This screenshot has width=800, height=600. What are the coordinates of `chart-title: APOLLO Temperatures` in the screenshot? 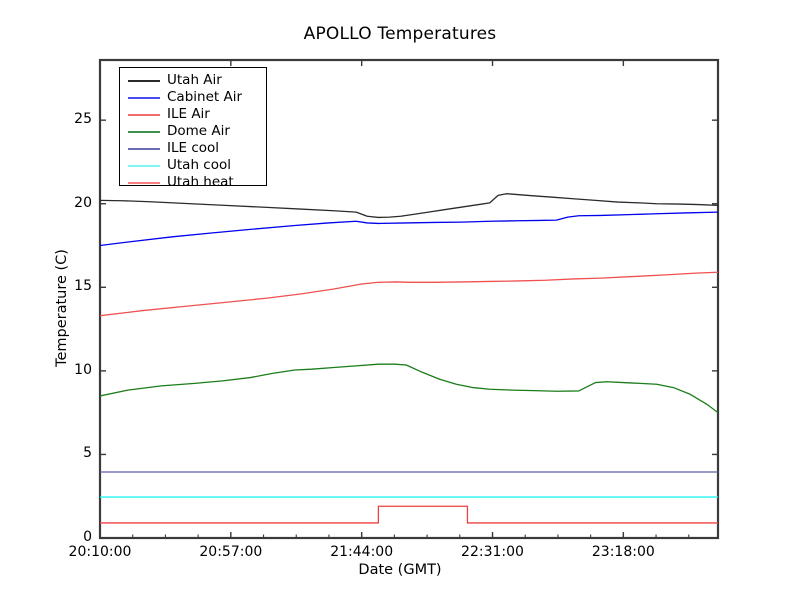 It's located at (400, 34).